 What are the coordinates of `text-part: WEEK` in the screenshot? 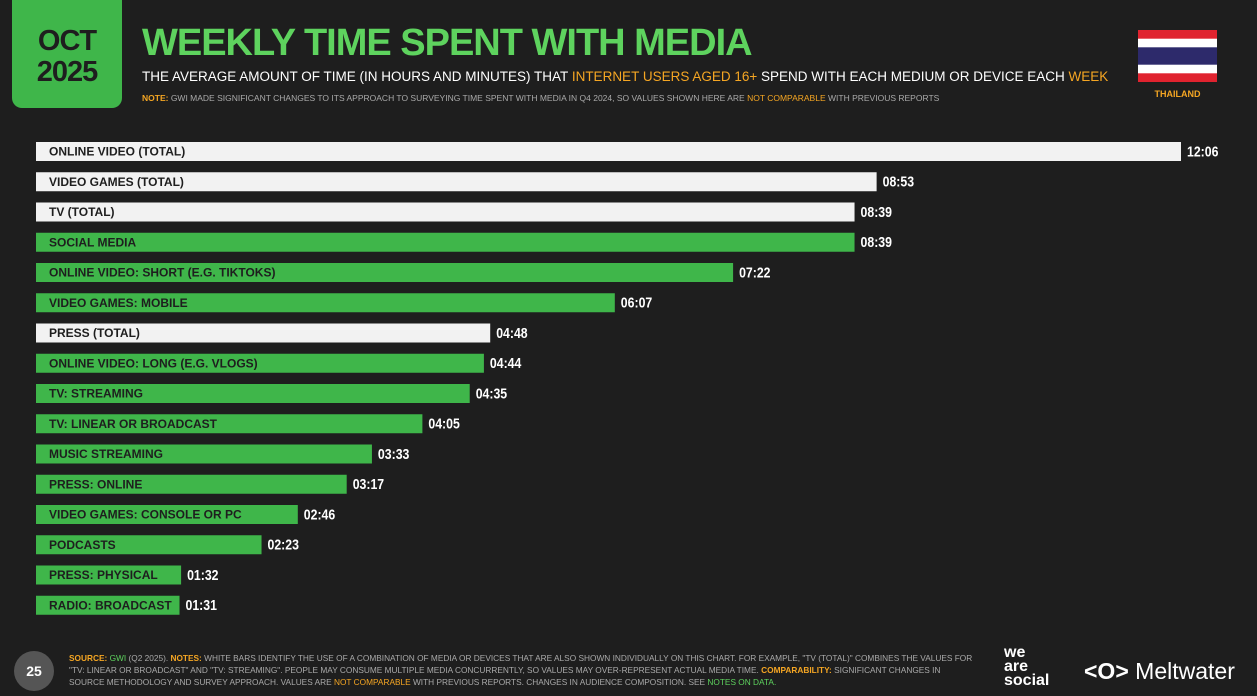 It's located at (1088, 76).